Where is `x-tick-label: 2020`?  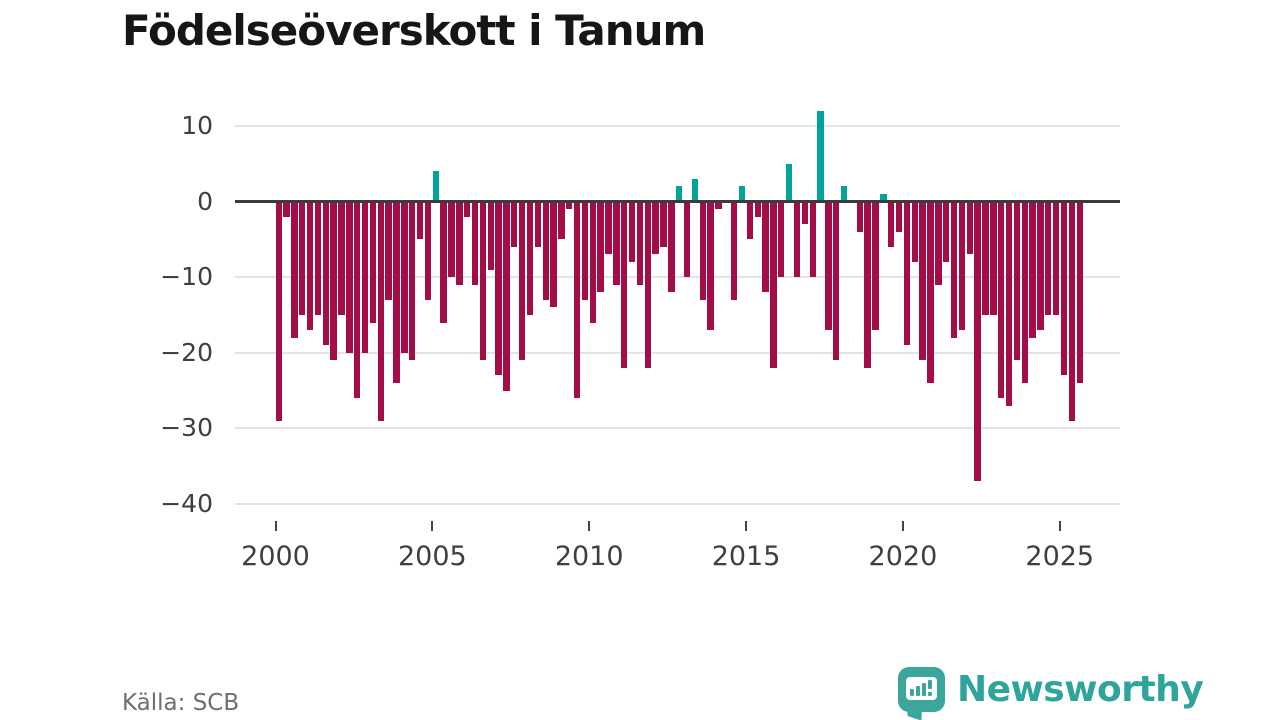
x-tick-label: 2020 is located at coordinates (903, 556).